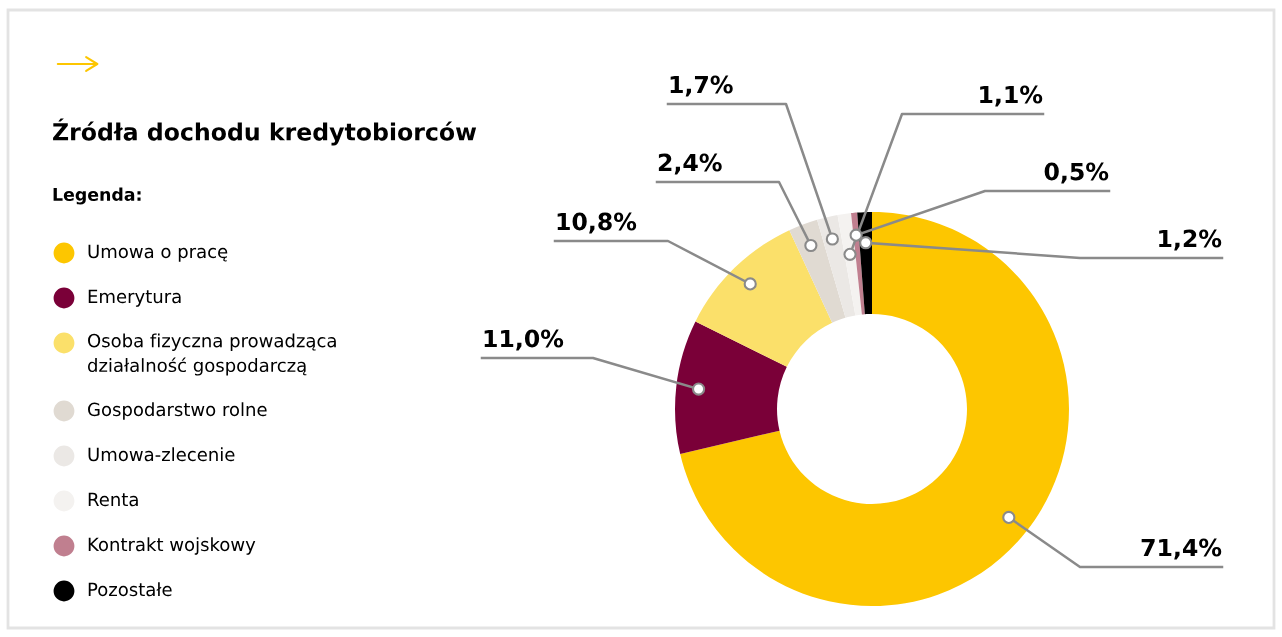 The image size is (1282, 637). Describe the element at coordinates (1076, 173) in the screenshot. I see `data-label: 0,5%` at that location.